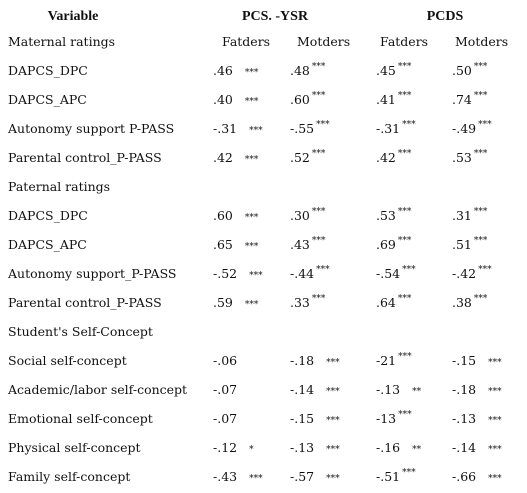 This screenshot has height=493, width=527. What do you see at coordinates (394, 100) in the screenshot?
I see `cell: .41 ***` at bounding box center [394, 100].